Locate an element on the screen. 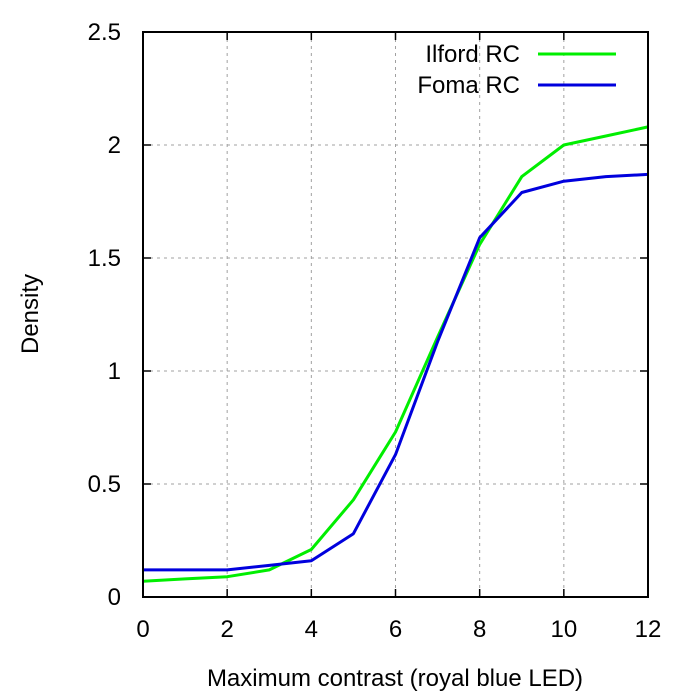 The height and width of the screenshot is (700, 700). x-tick-label: 8 is located at coordinates (479, 629).